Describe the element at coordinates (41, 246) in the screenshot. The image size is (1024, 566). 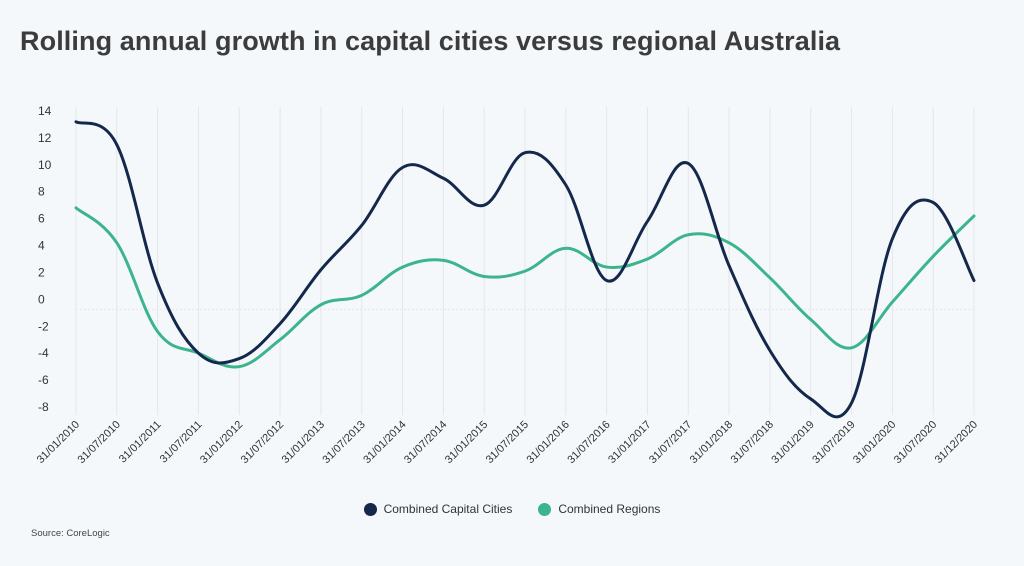
I see `y-tick-label: 4` at that location.